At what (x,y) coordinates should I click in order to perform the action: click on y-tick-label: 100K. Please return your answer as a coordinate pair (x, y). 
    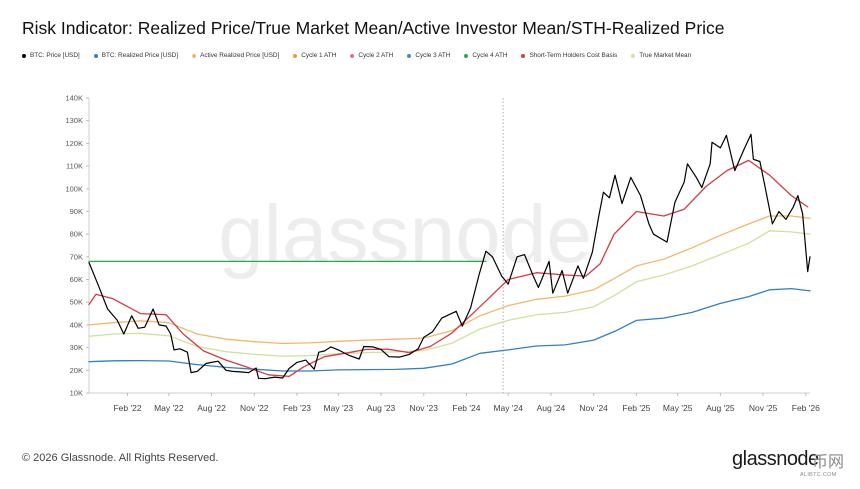
    Looking at the image, I should click on (74, 188).